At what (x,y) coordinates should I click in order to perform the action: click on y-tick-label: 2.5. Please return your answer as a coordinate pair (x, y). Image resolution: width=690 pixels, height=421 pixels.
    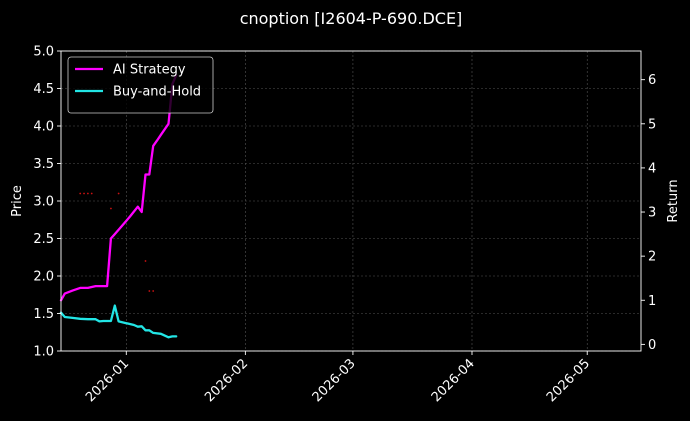
    Looking at the image, I should click on (43, 239).